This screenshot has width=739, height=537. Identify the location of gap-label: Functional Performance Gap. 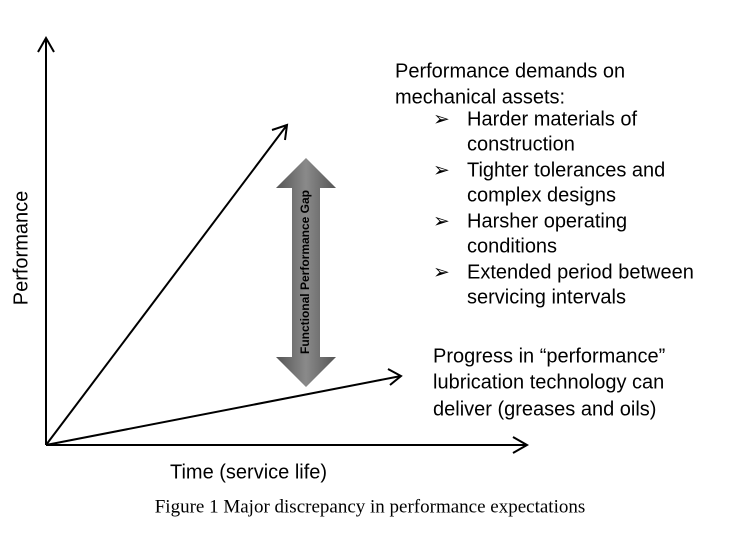
(305, 272).